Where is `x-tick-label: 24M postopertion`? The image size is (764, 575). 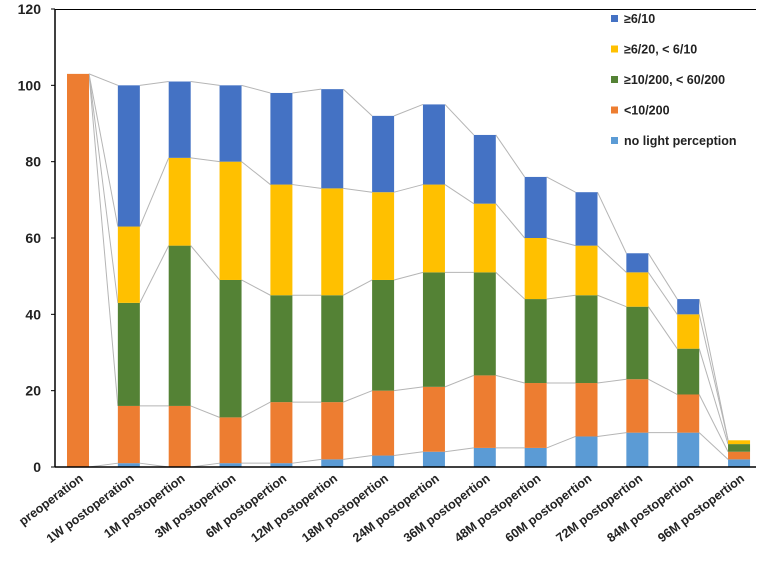 x-tick-label: 24M postopertion is located at coordinates (396, 508).